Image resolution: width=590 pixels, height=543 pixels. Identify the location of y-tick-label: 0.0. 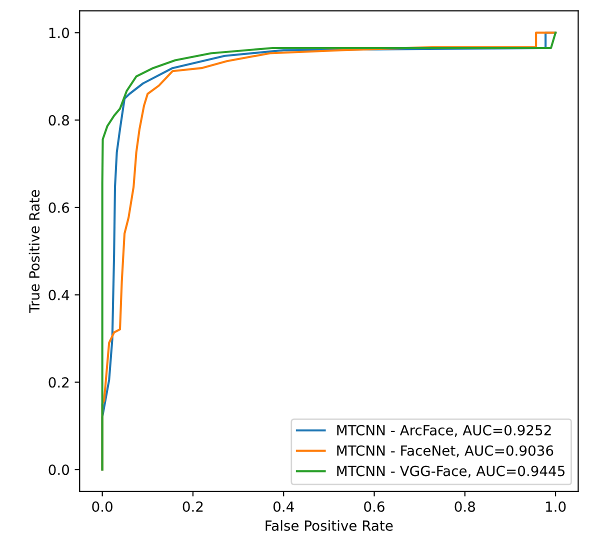
(59, 470).